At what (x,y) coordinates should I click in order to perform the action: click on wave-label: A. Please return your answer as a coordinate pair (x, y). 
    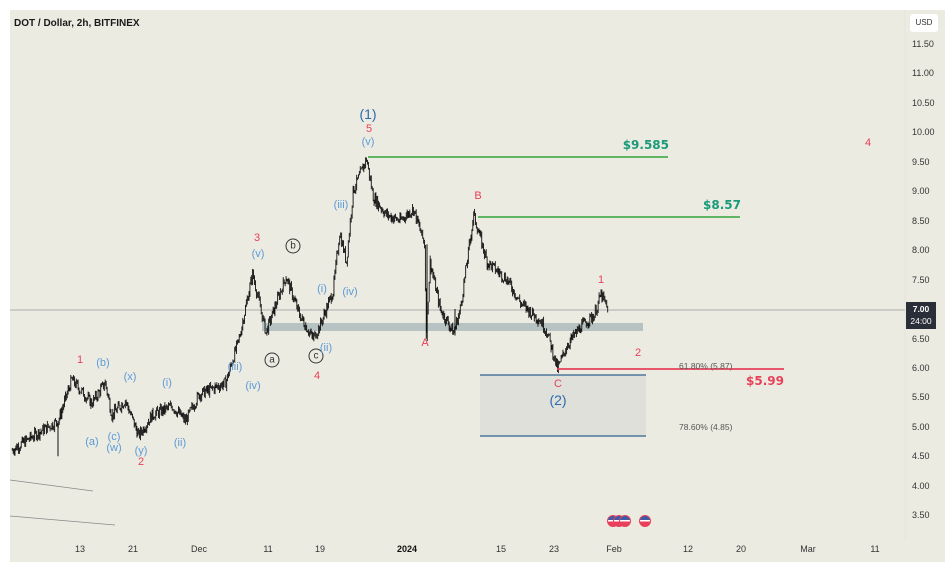
    Looking at the image, I should click on (425, 343).